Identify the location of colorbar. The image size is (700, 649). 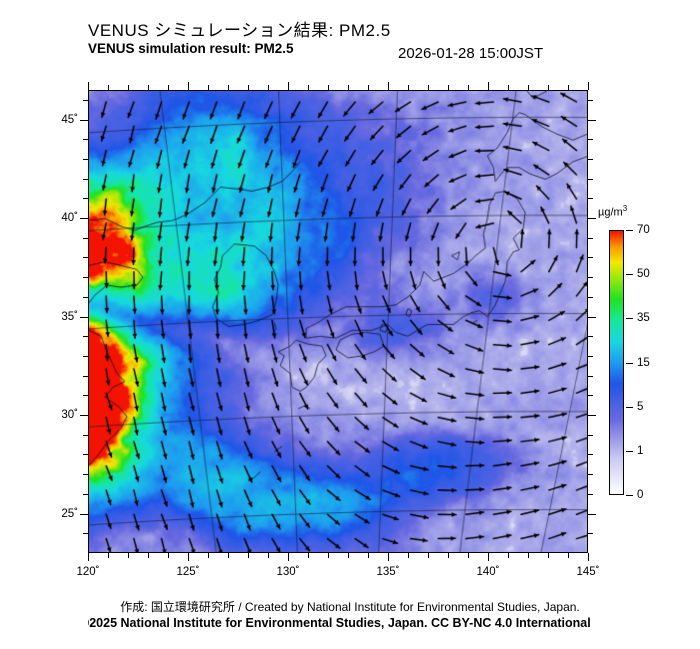
(616, 362).